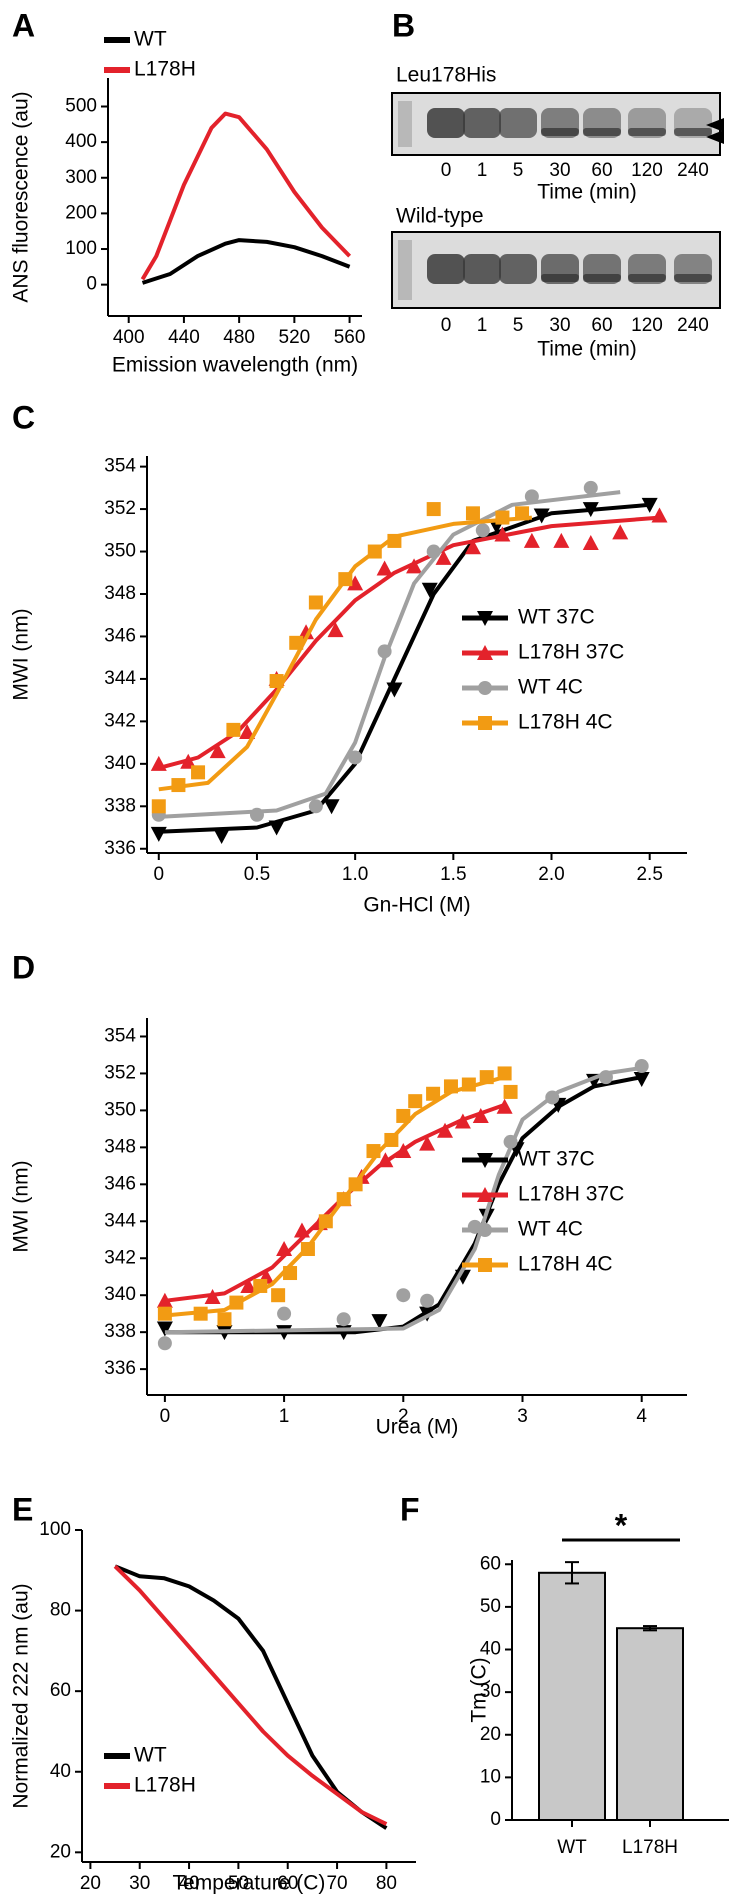 This screenshot has height=1898, width=747. I want to click on y-tick-label: 0, so click(495, 1819).